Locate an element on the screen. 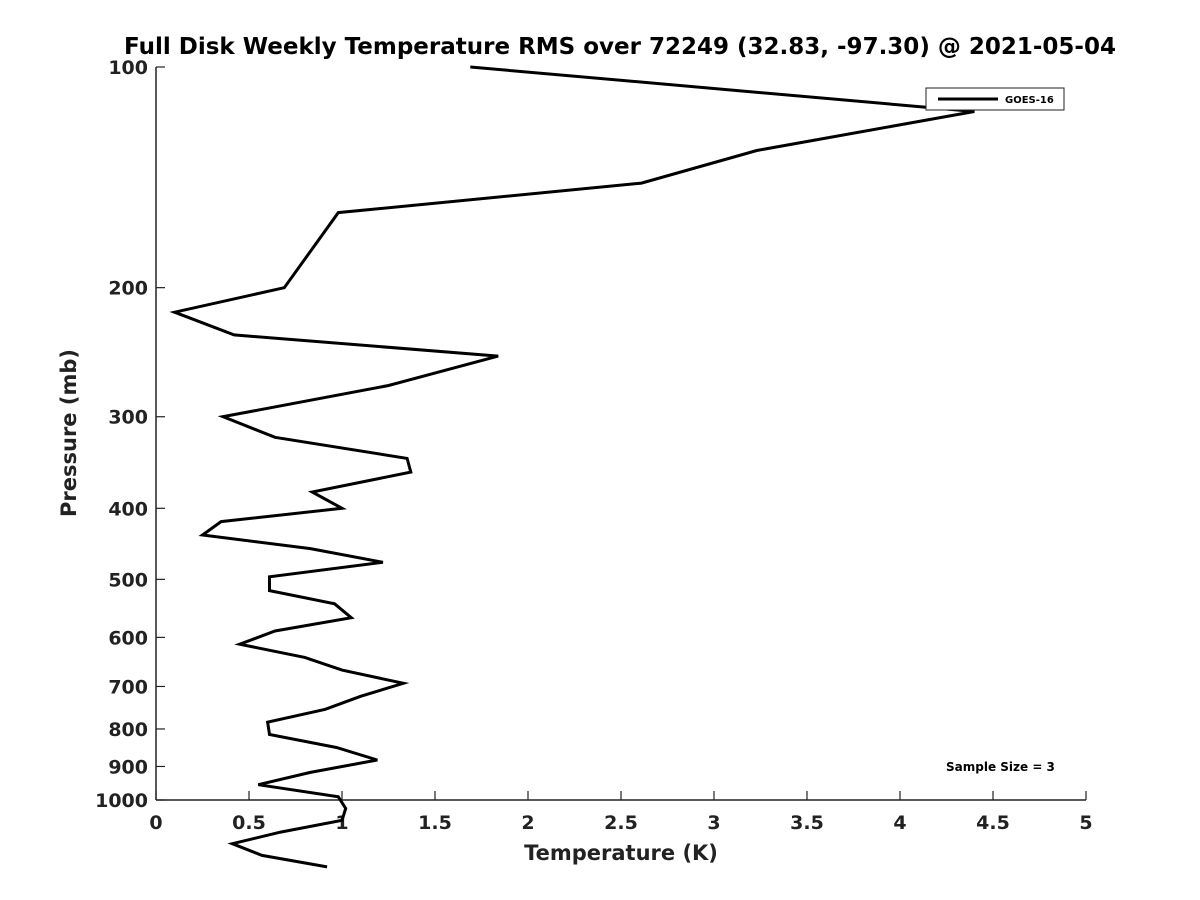  x-tick-label: 2.5 is located at coordinates (621, 823).